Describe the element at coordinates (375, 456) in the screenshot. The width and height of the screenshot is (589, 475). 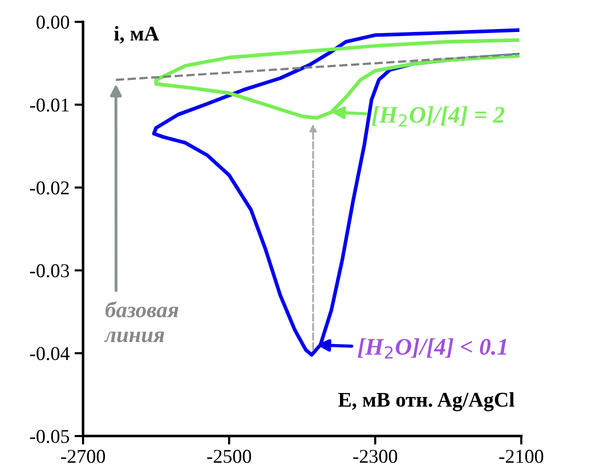
I see `x-tick-label: -2300` at that location.